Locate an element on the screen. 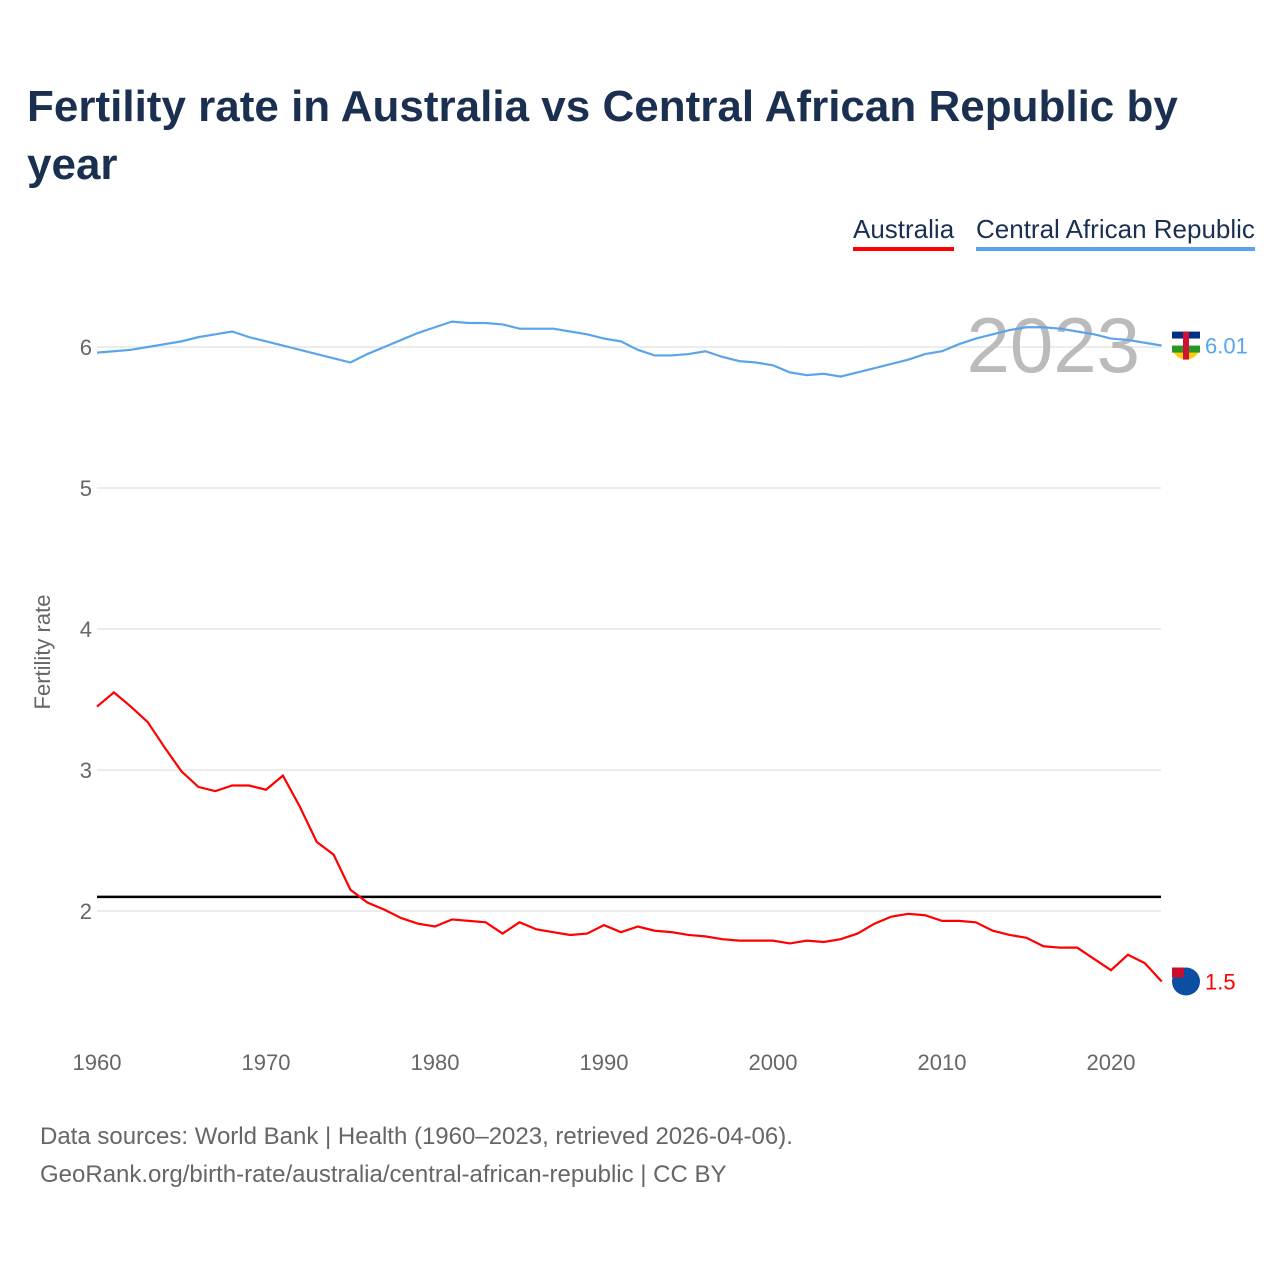 Image resolution: width=1280 pixels, height=1280 pixels. australia-flag-icon is located at coordinates (1186, 981).